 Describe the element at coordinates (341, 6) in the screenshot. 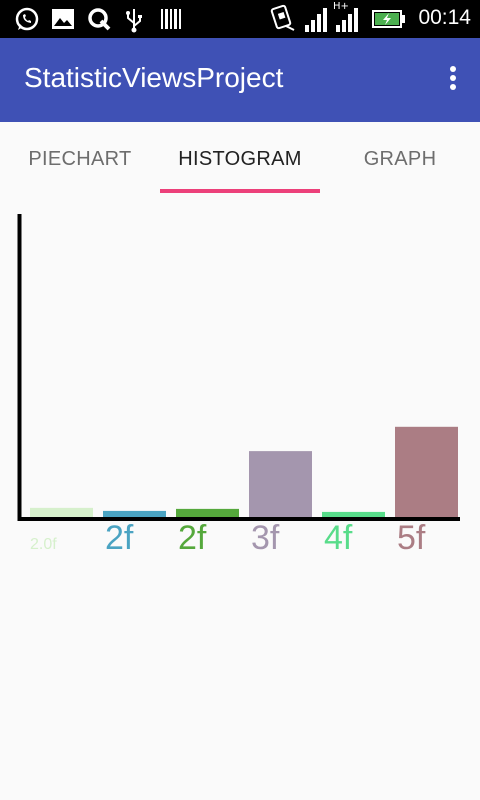

I see `network-type-label: H+` at that location.